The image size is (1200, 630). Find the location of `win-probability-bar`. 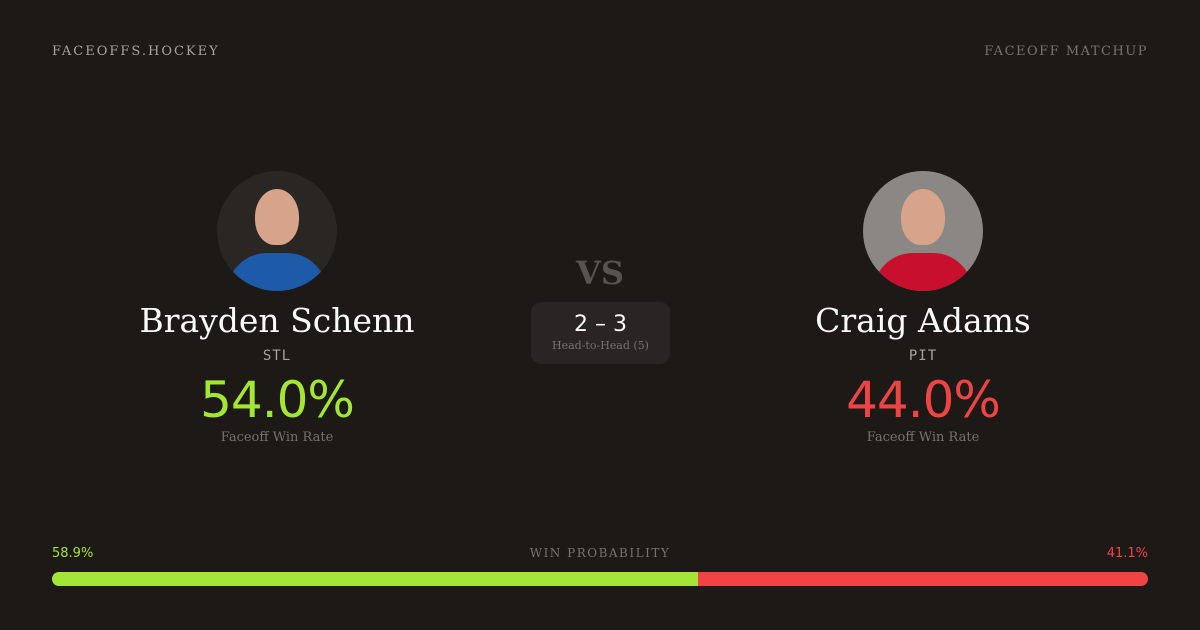

win-probability-bar is located at coordinates (600, 579).